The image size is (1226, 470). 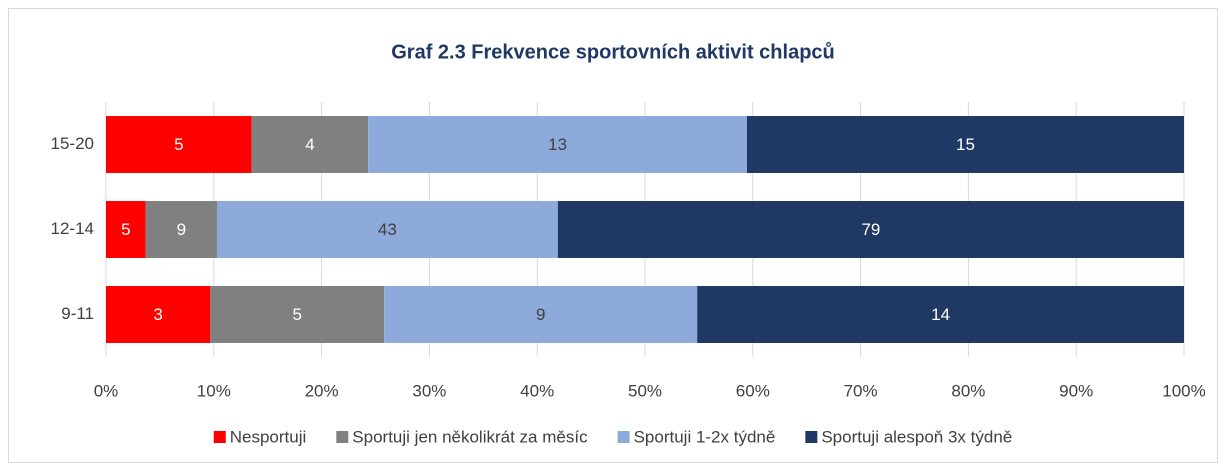 I want to click on x-tick-label: 70%, so click(x=861, y=390).